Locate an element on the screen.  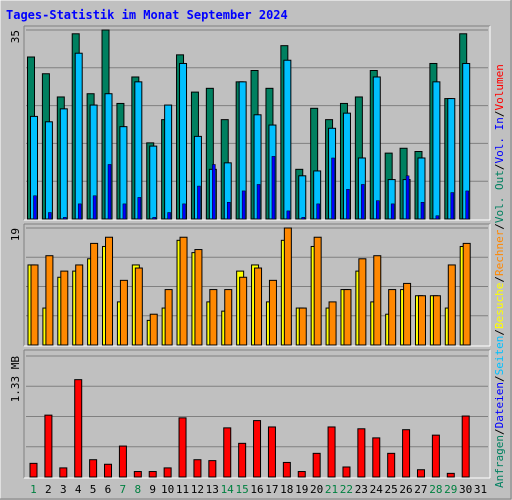
tick-label-day-5: 5 is located at coordinates (93, 489).